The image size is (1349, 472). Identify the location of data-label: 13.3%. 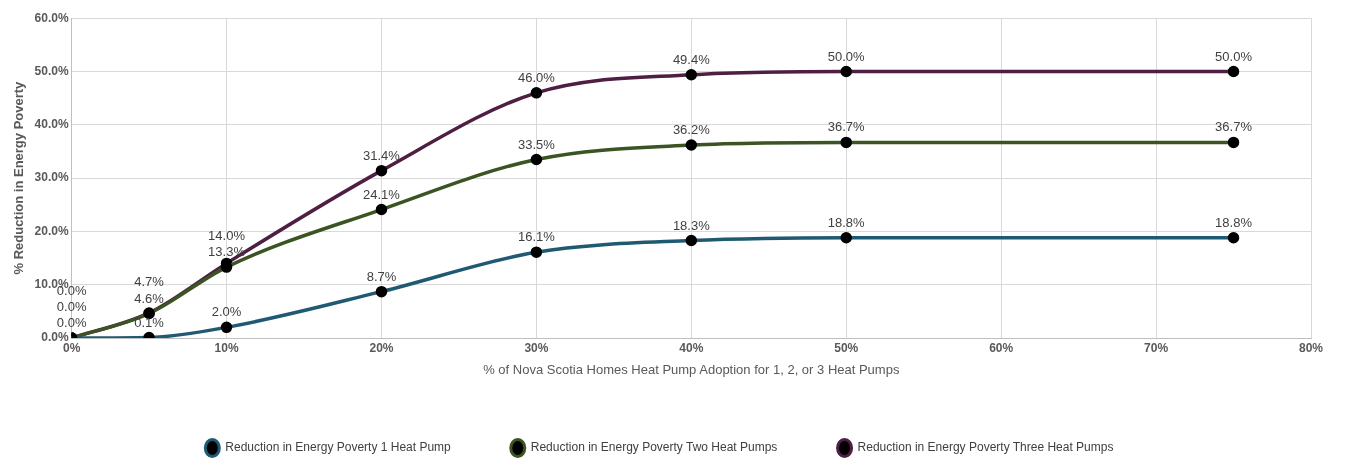
(227, 252).